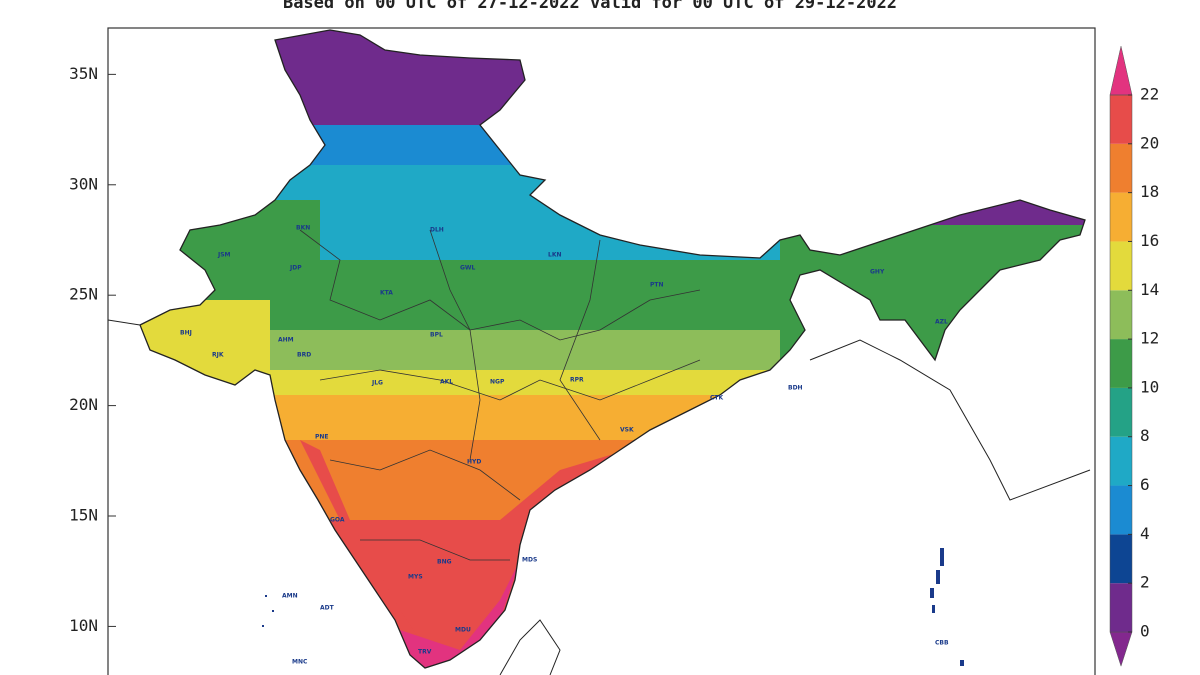 The width and height of the screenshot is (1200, 675). What do you see at coordinates (613, 607) in the screenshot?
I see `islands` at bounding box center [613, 607].